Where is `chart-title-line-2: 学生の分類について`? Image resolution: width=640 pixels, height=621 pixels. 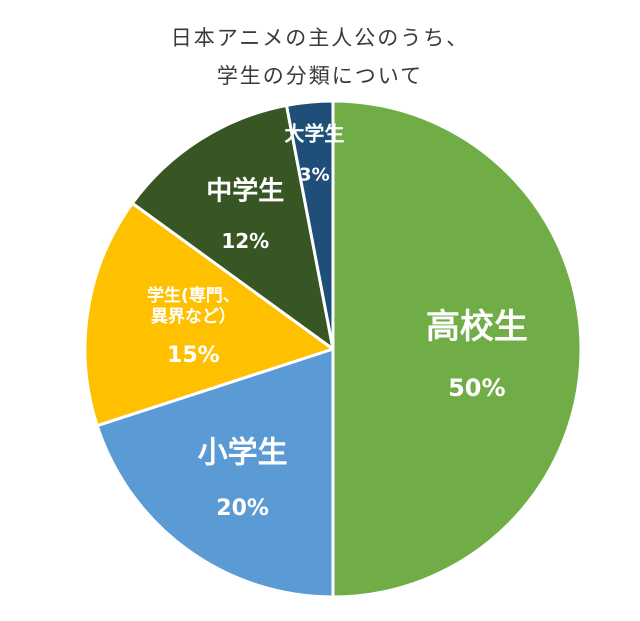 chart-title-line-2: 学生の分類について is located at coordinates (320, 76).